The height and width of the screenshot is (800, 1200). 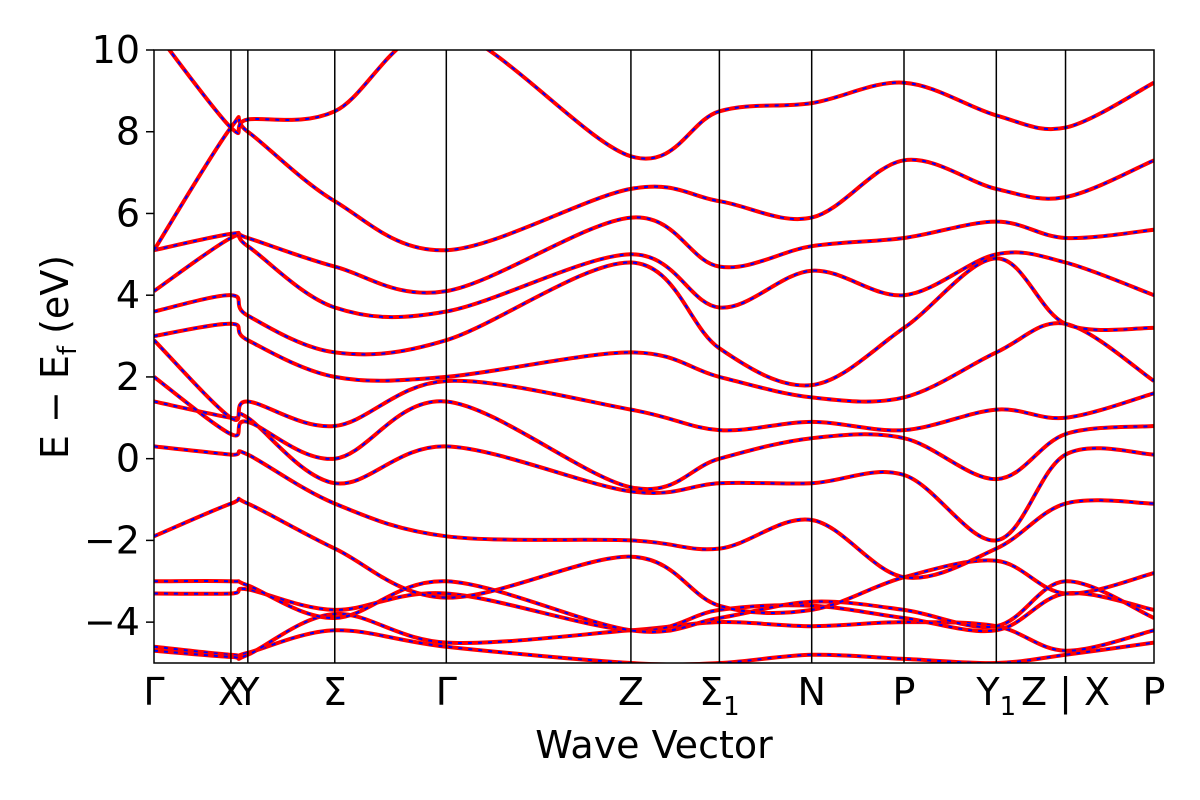 I want to click on y-axis-label: E − Ef (eV), so click(x=58, y=357).